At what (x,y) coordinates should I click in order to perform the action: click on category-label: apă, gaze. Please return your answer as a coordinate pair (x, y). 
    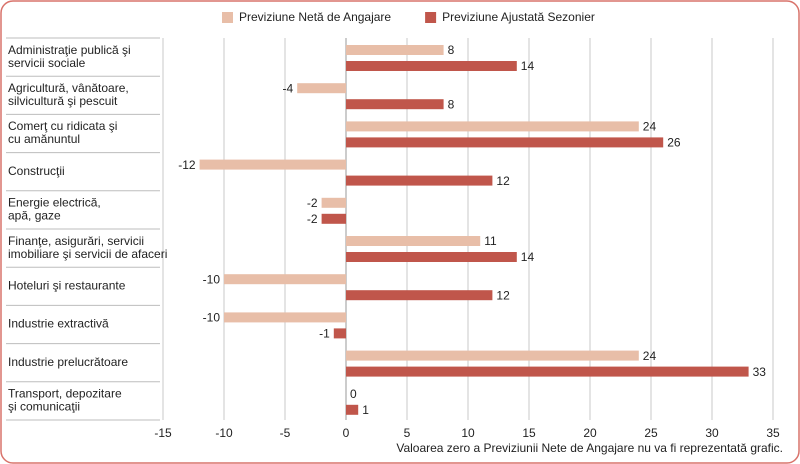
    Looking at the image, I should click on (34, 216).